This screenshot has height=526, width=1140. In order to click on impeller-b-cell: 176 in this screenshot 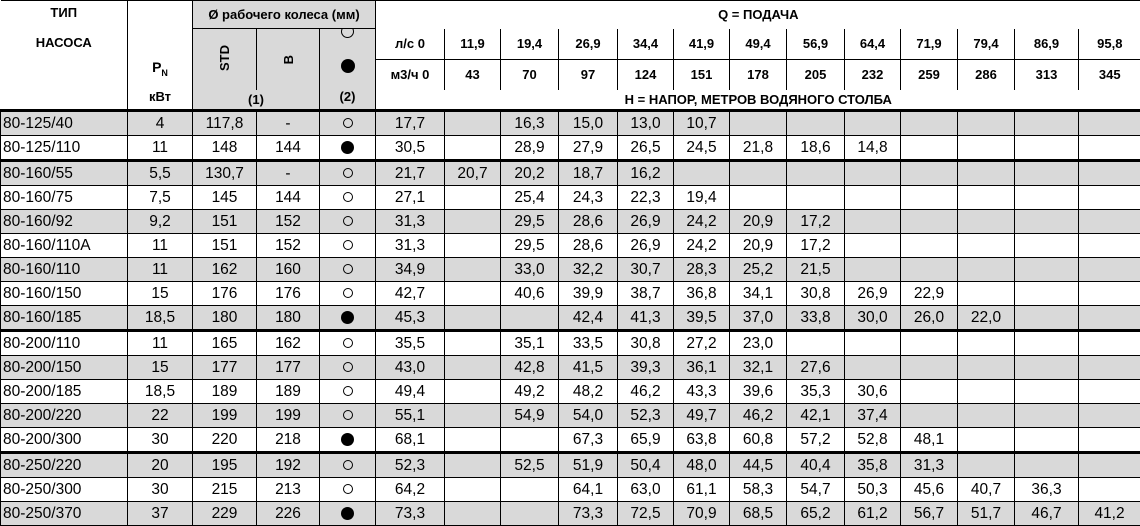, I will do `click(288, 294)`.